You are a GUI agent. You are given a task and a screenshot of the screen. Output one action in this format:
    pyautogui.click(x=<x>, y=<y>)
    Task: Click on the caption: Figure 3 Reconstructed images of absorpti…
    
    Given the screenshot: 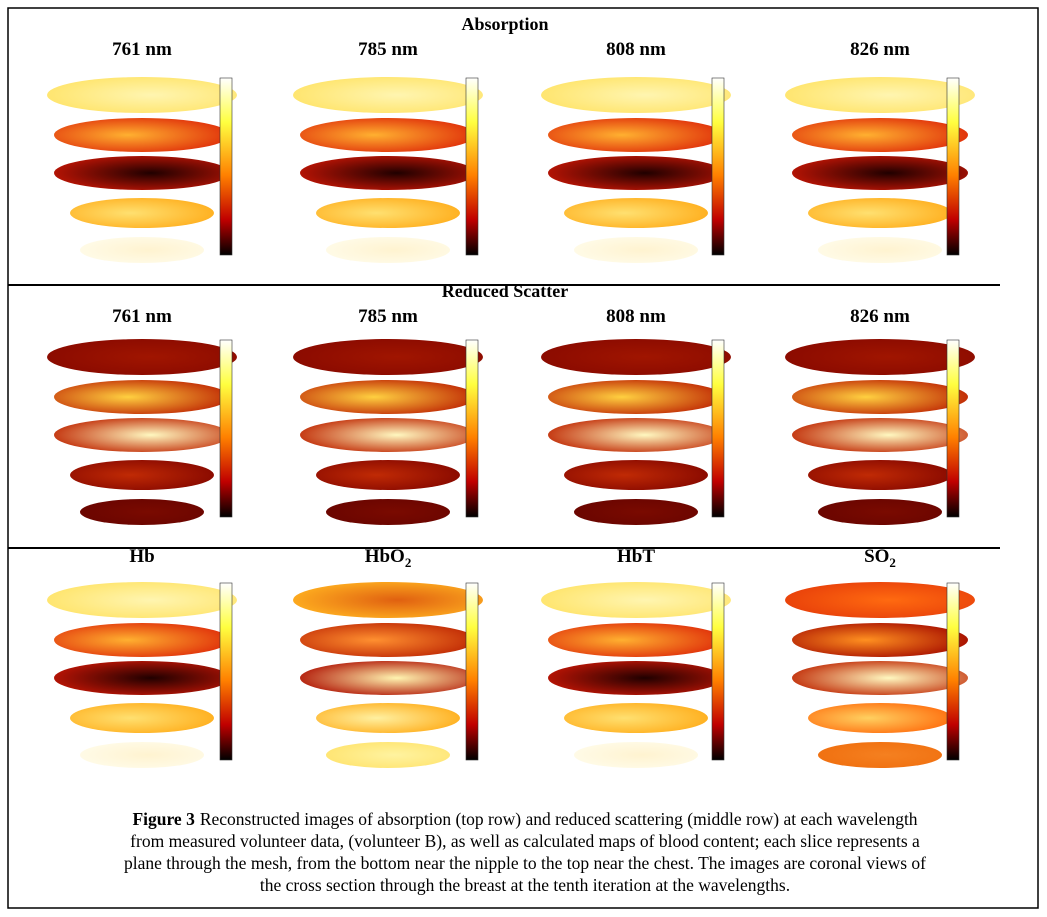 What is the action you would take?
    pyautogui.click(x=525, y=852)
    